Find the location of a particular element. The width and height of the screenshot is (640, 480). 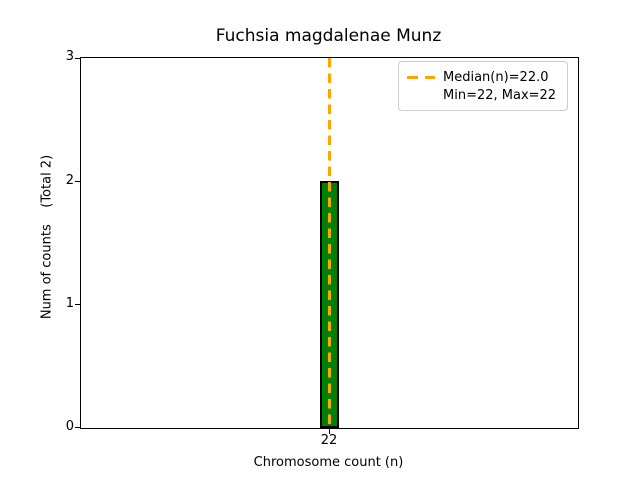

ytick-label-2: 2 is located at coordinates (69, 180).